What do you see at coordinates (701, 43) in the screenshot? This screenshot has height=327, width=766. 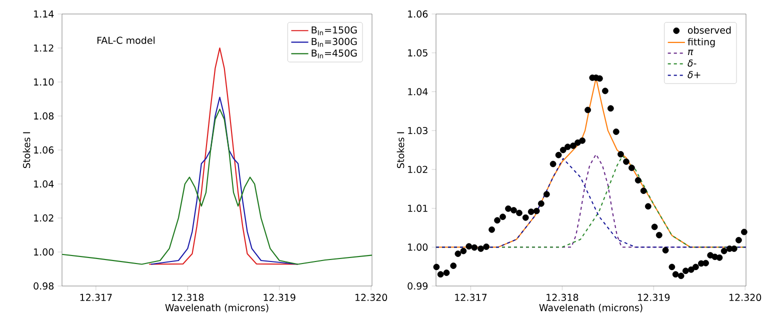 I see `legend-label: fitting` at bounding box center [701, 43].